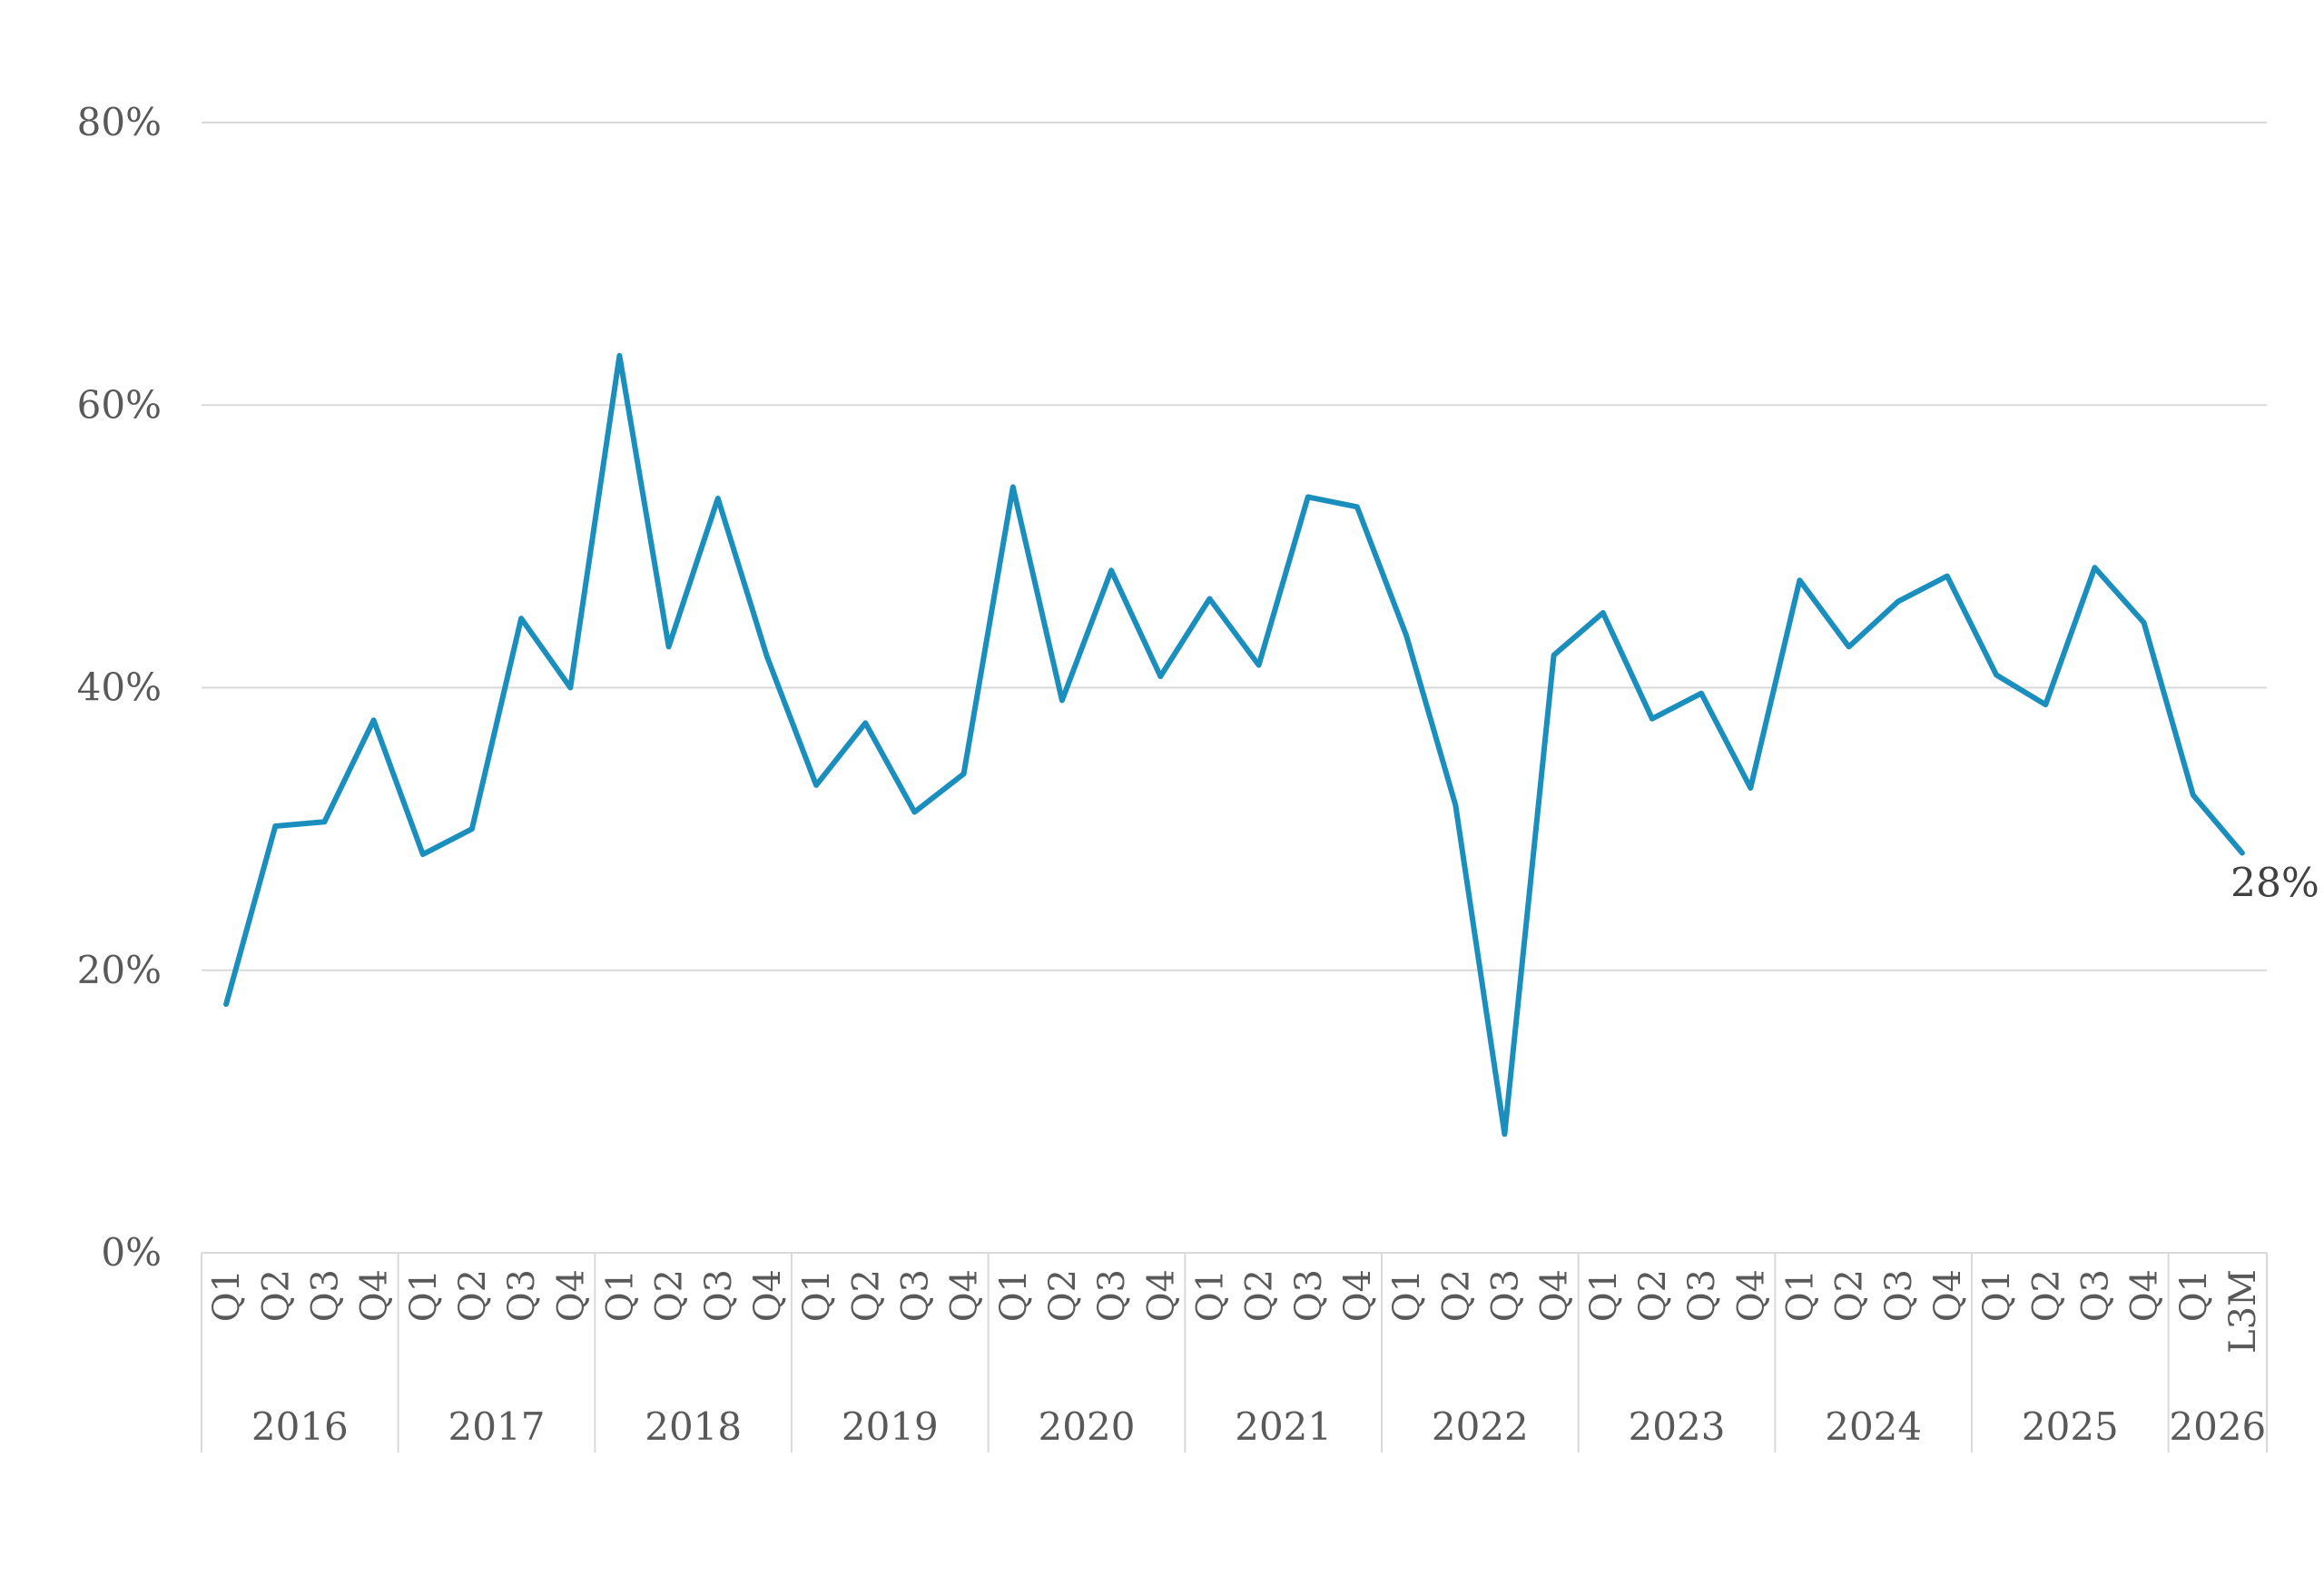 This screenshot has height=1576, width=2324. What do you see at coordinates (2243, 1311) in the screenshot?
I see `quarter-tick-label: L3M` at bounding box center [2243, 1311].